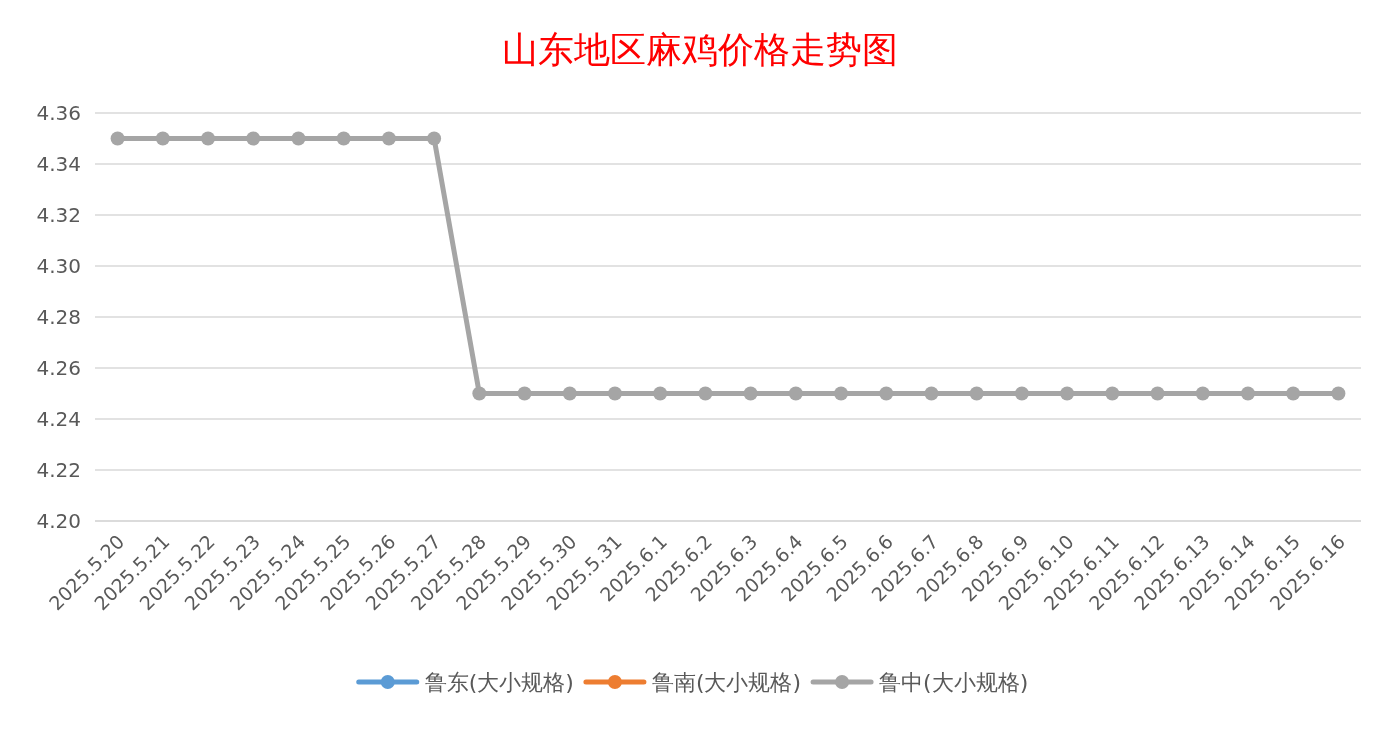  Describe the element at coordinates (58, 113) in the screenshot. I see `y-tick-label: 4.36` at that location.